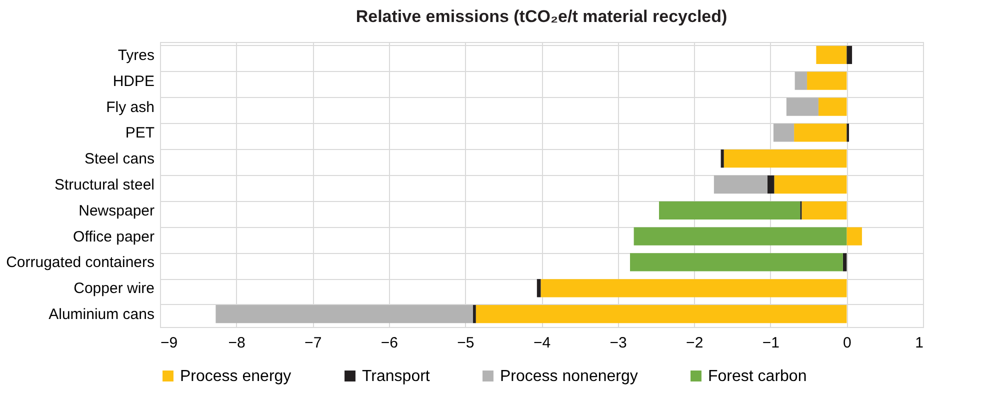  Describe the element at coordinates (113, 237) in the screenshot. I see `y-tick-label: Office paper` at that location.